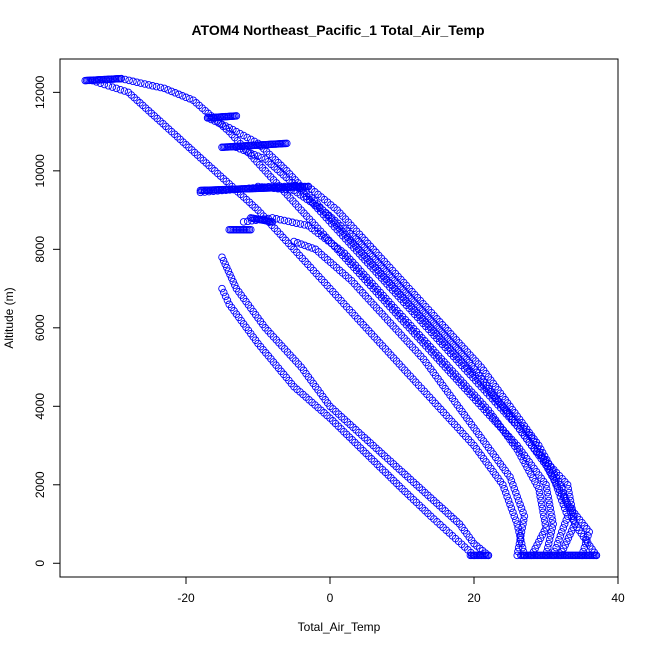  Describe the element at coordinates (40, 249) in the screenshot. I see `y-tick-label: 8000` at that location.